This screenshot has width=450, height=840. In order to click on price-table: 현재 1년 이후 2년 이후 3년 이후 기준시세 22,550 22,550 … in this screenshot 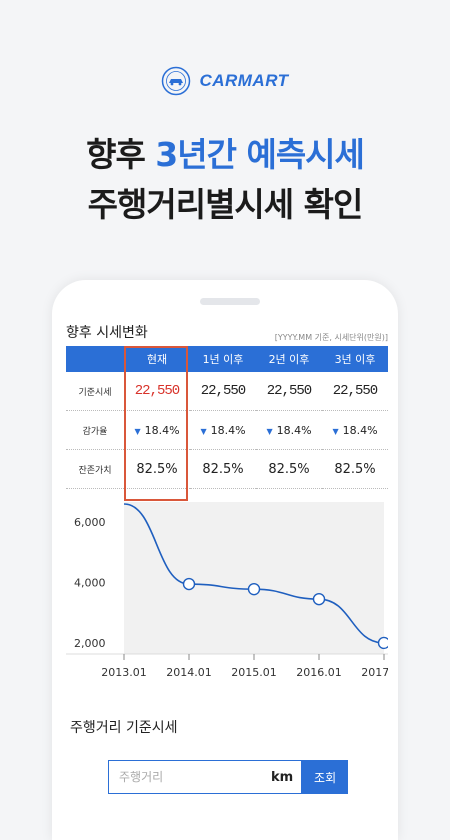, I will do `click(227, 417)`.